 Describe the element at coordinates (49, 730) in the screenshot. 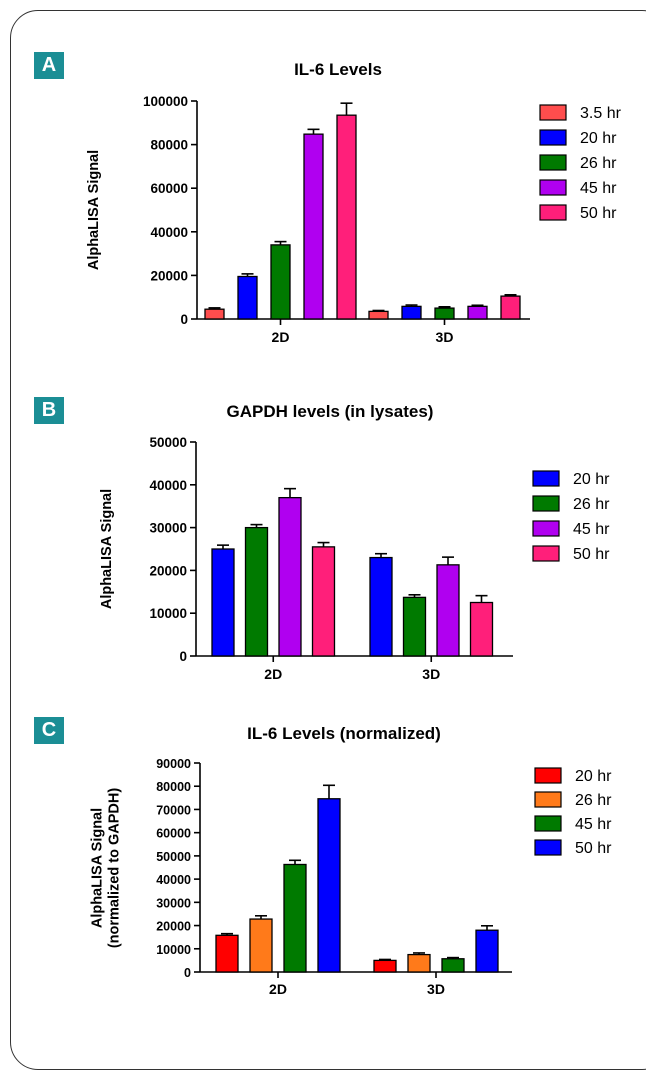

I see `panel-label-c: C` at that location.